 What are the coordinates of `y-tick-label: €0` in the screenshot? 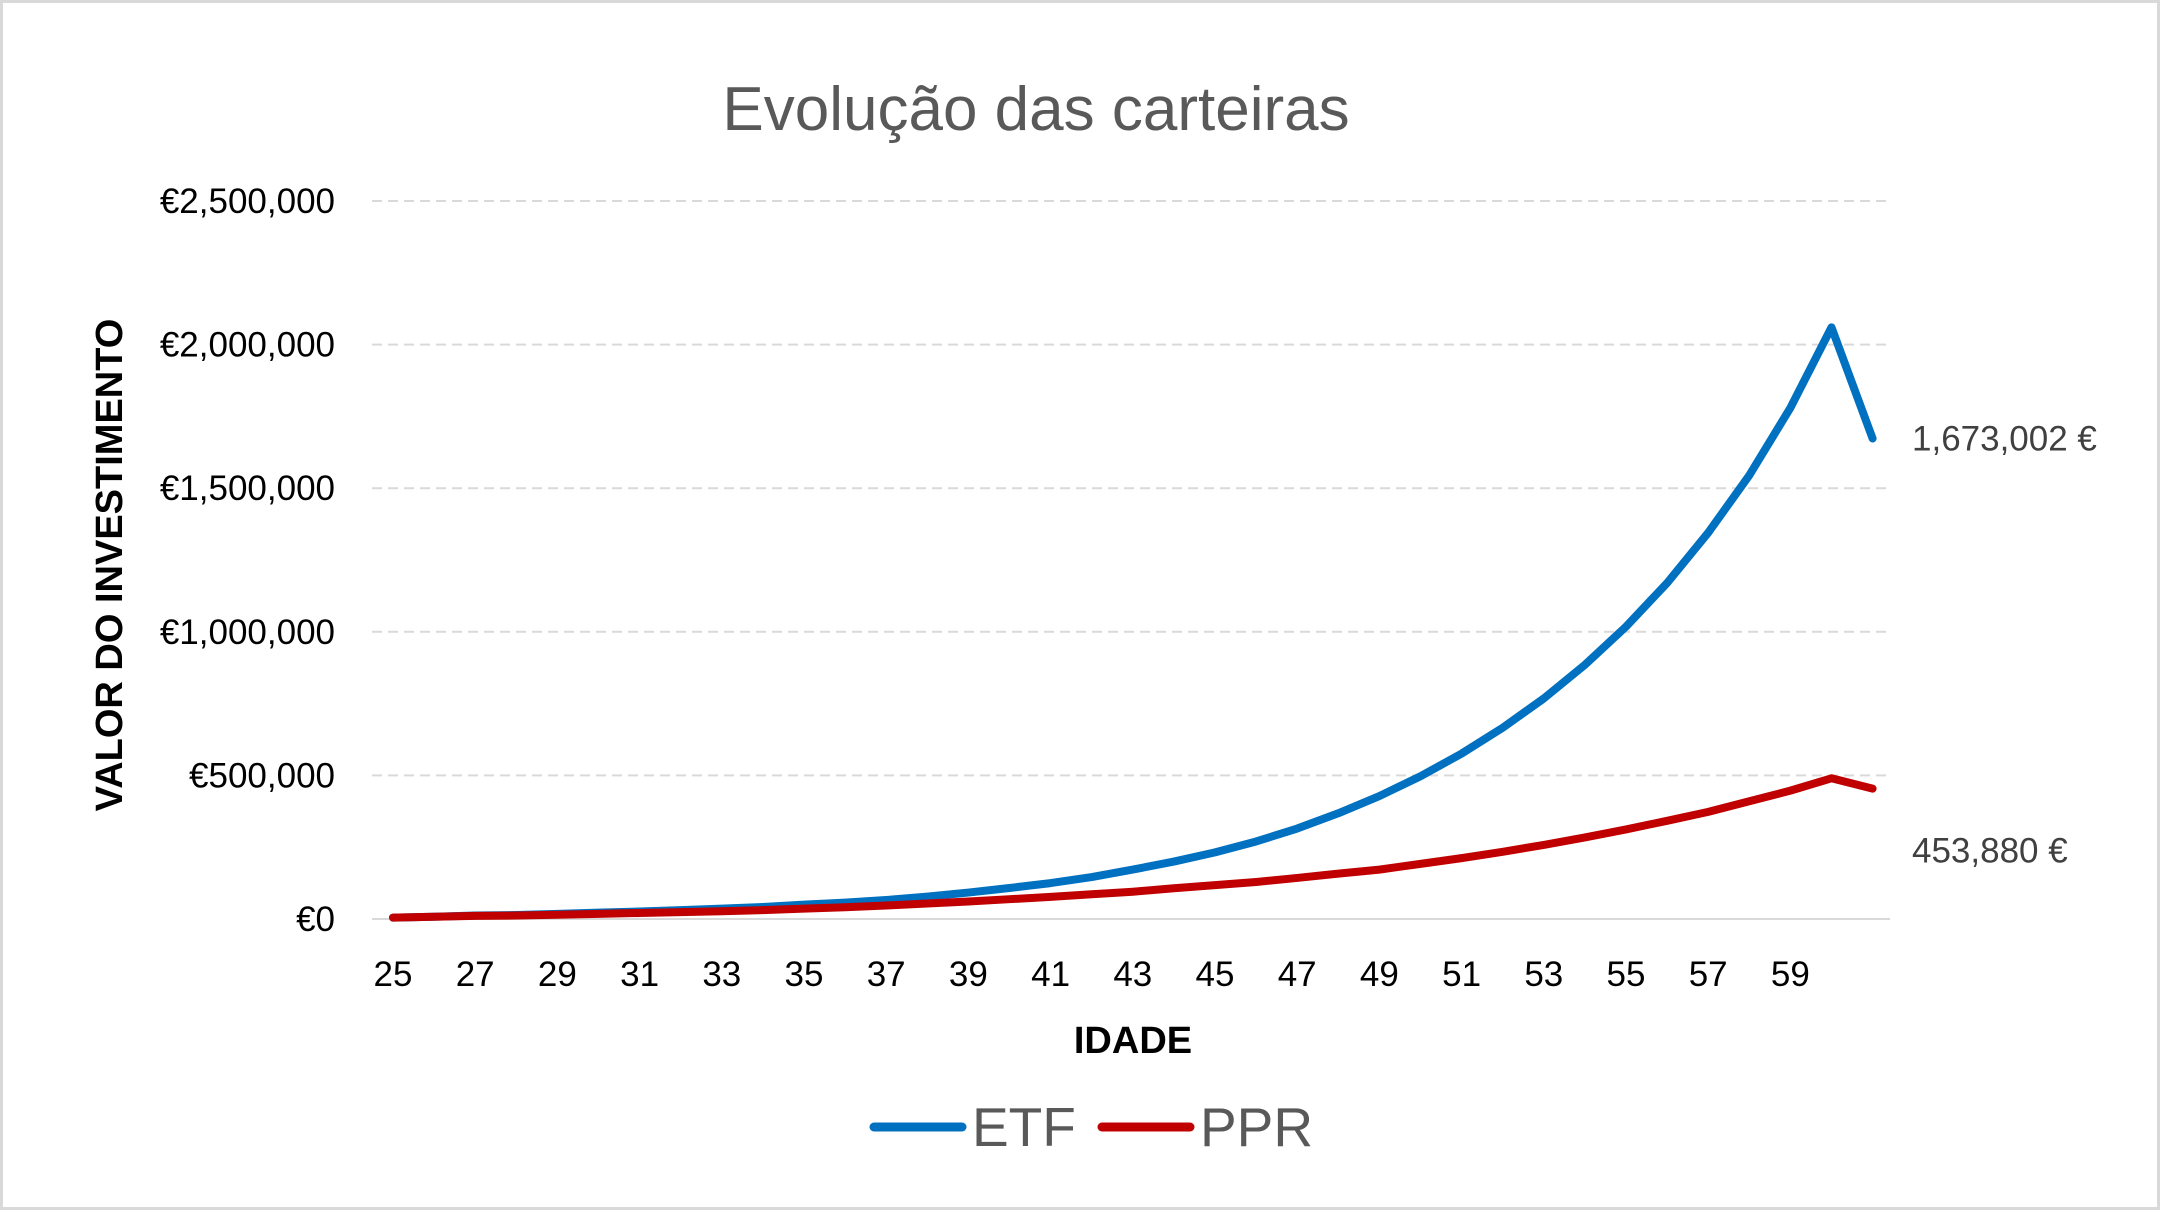 It's located at (315, 919).